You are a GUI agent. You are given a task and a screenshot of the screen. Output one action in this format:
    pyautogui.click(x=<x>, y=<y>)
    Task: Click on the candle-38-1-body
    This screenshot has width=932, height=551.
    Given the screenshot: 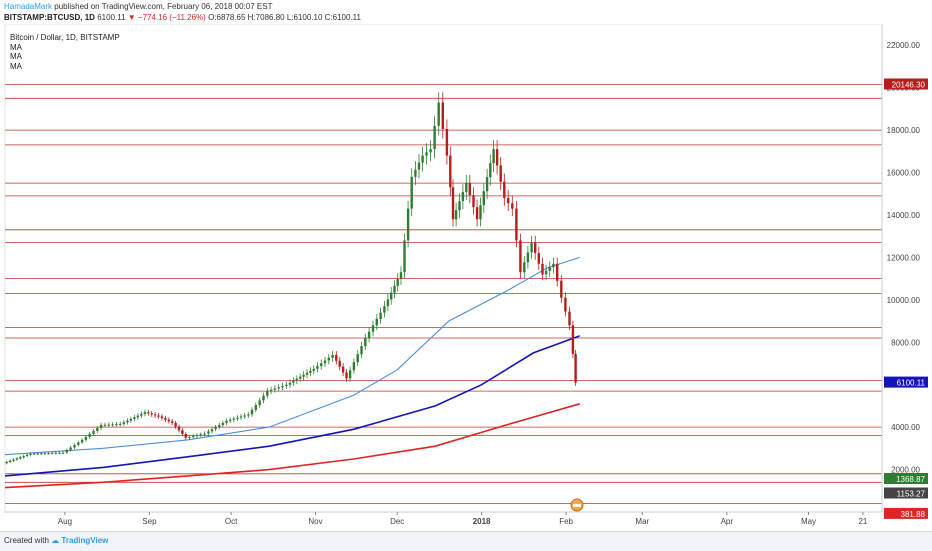 What is the action you would take?
    pyautogui.click(x=575, y=368)
    